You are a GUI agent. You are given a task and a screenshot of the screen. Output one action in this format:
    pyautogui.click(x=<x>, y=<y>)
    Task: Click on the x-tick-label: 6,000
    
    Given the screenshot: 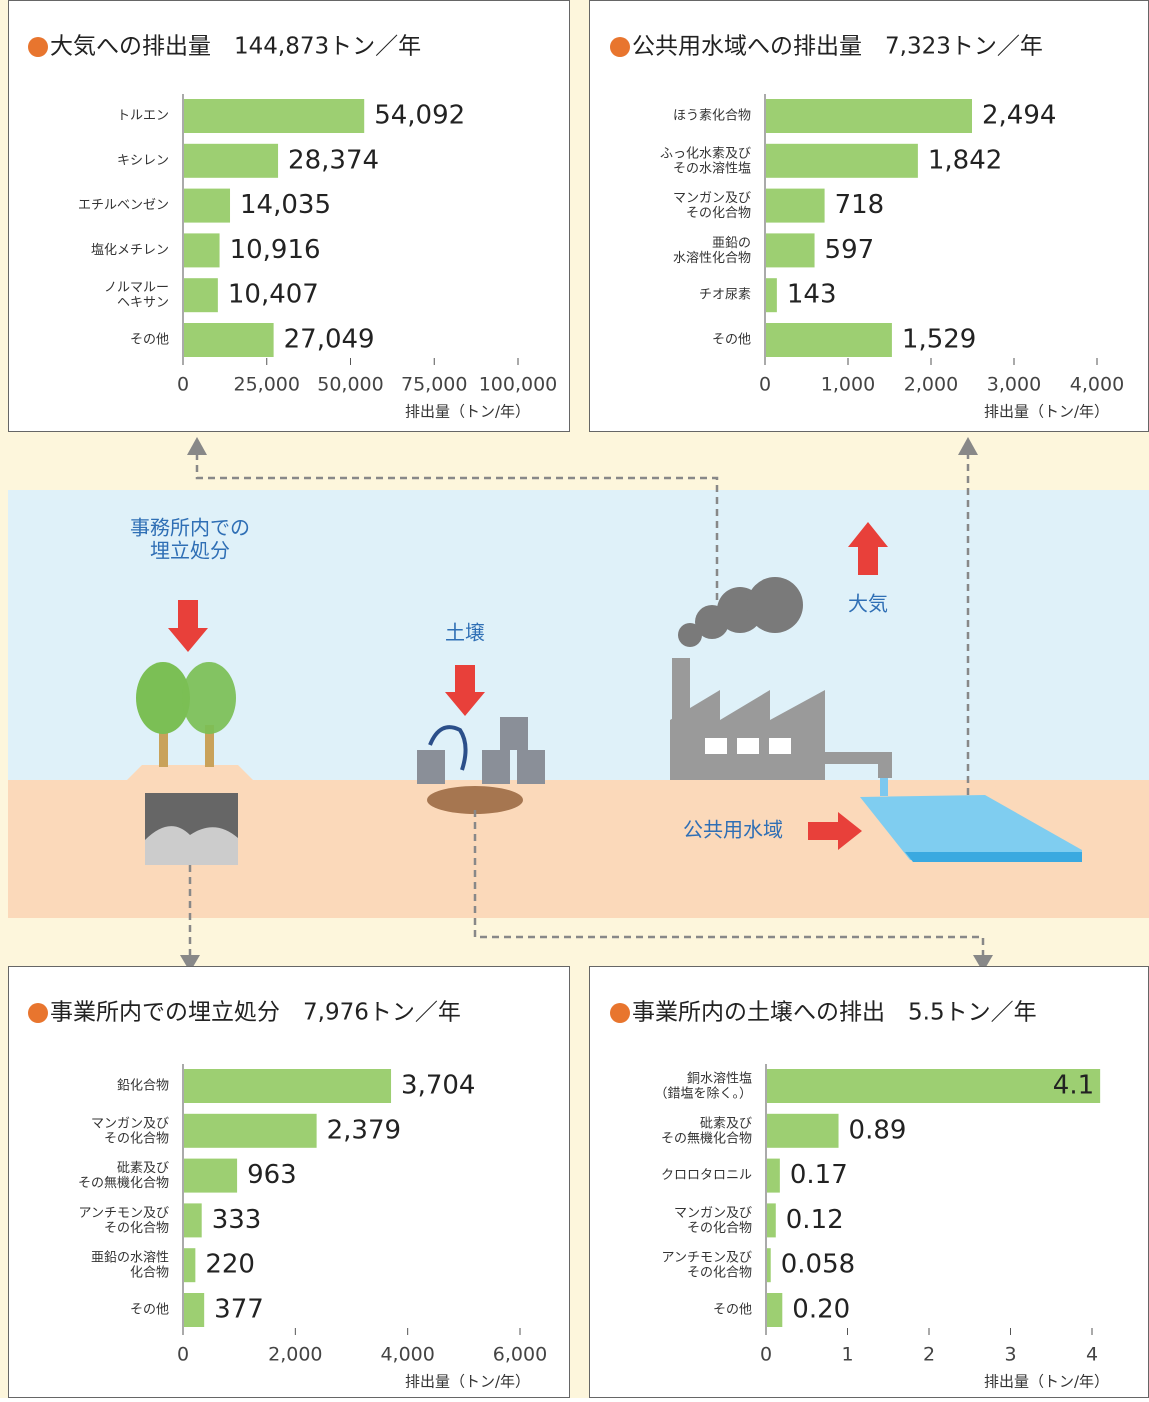 What is the action you would take?
    pyautogui.click(x=520, y=1355)
    